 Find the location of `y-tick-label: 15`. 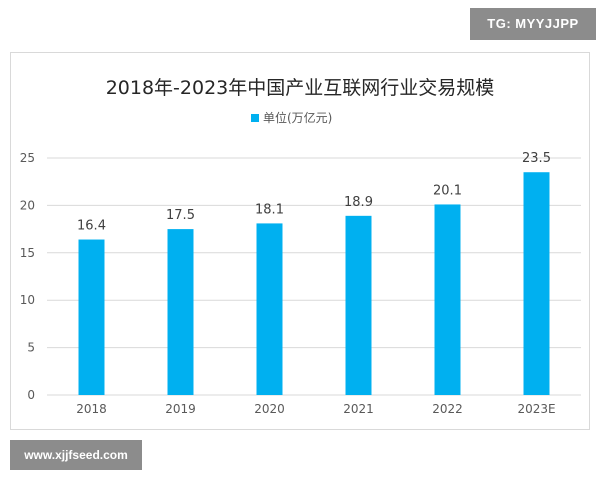

y-tick-label: 15 is located at coordinates (27, 253).